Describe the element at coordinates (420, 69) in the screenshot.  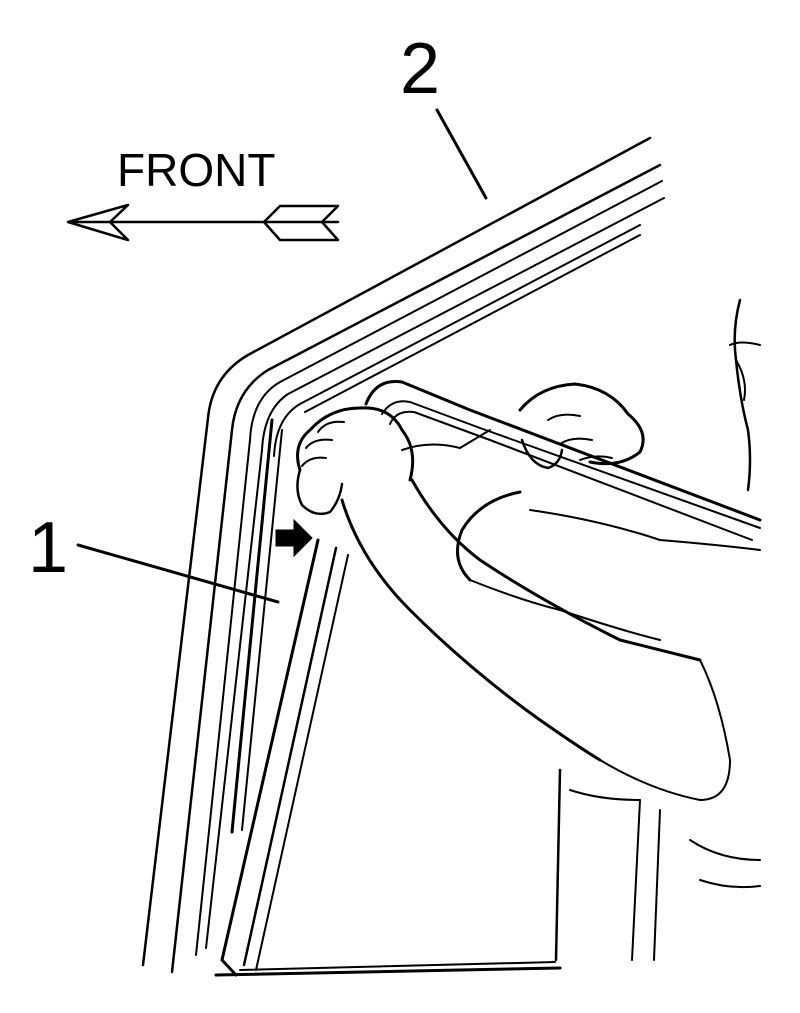
I see `callout-2-number: 2` at that location.